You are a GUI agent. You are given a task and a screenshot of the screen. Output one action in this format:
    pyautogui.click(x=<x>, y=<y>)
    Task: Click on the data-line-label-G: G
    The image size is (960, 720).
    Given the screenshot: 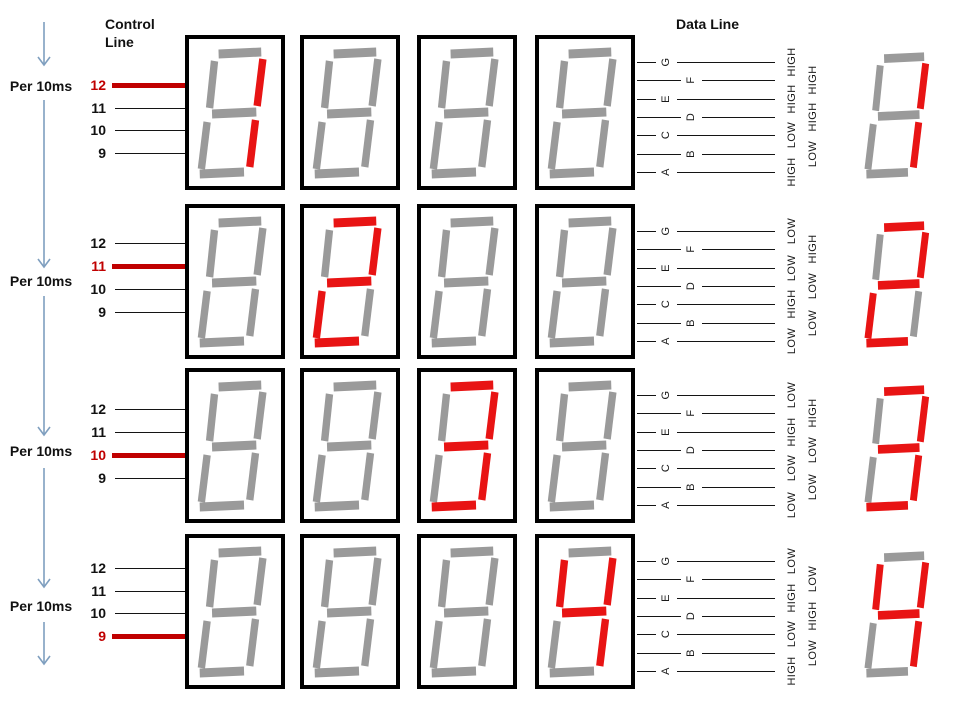 What is the action you would take?
    pyautogui.click(x=666, y=395)
    